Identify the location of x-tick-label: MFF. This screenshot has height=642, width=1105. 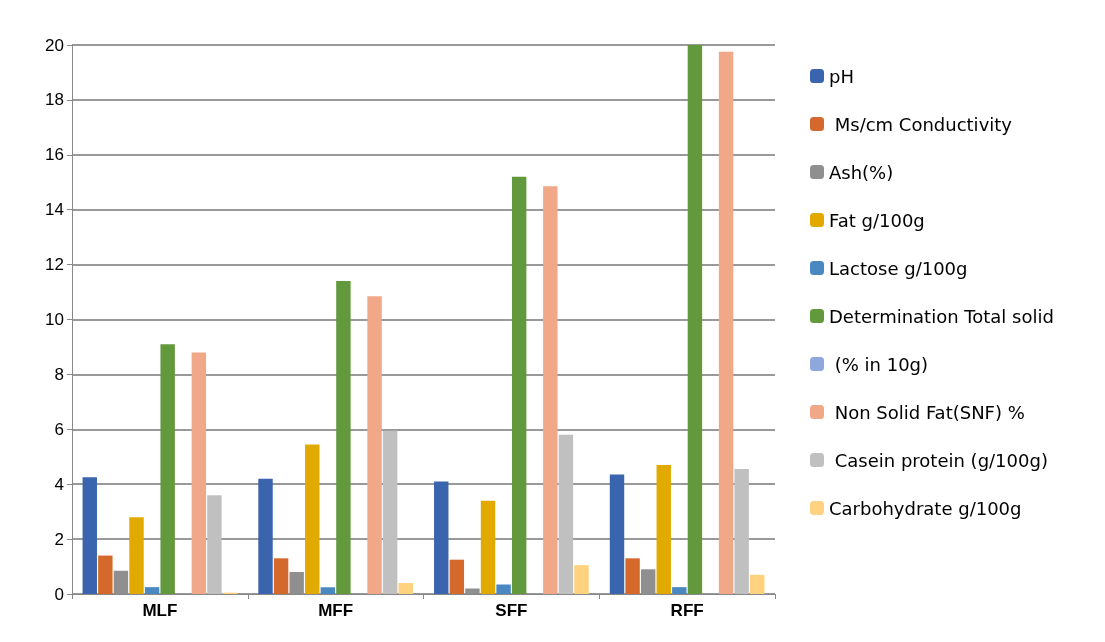
(336, 610).